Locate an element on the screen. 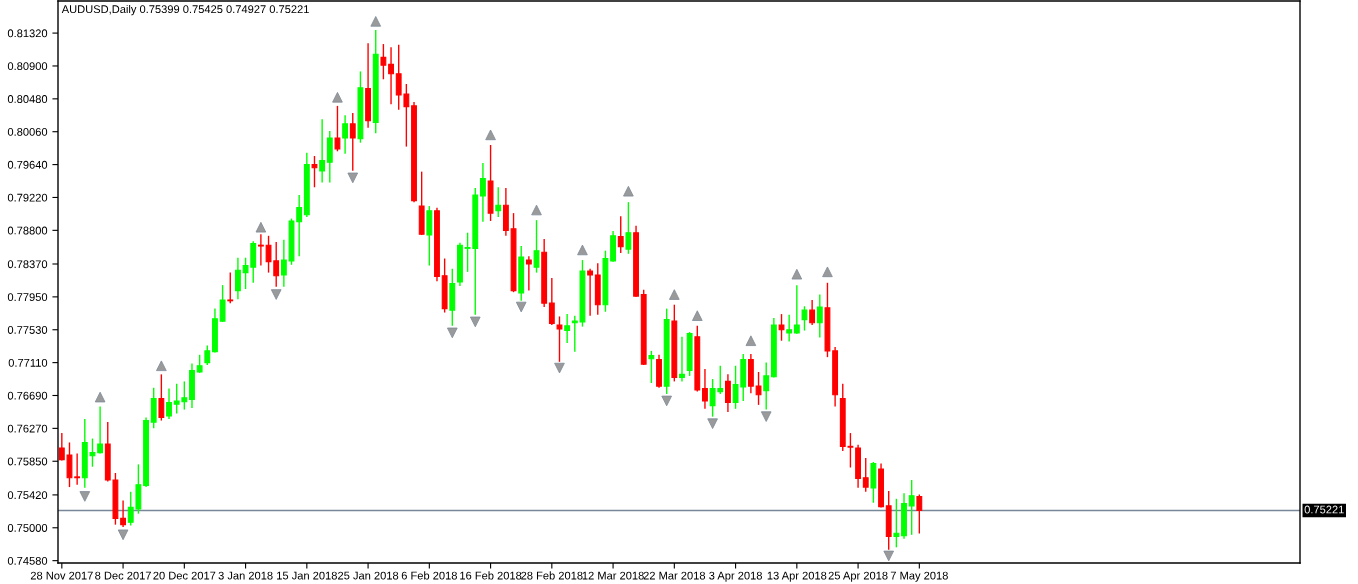 This screenshot has height=584, width=1358. ref-line-label: 0.75221 is located at coordinates (1324, 509).